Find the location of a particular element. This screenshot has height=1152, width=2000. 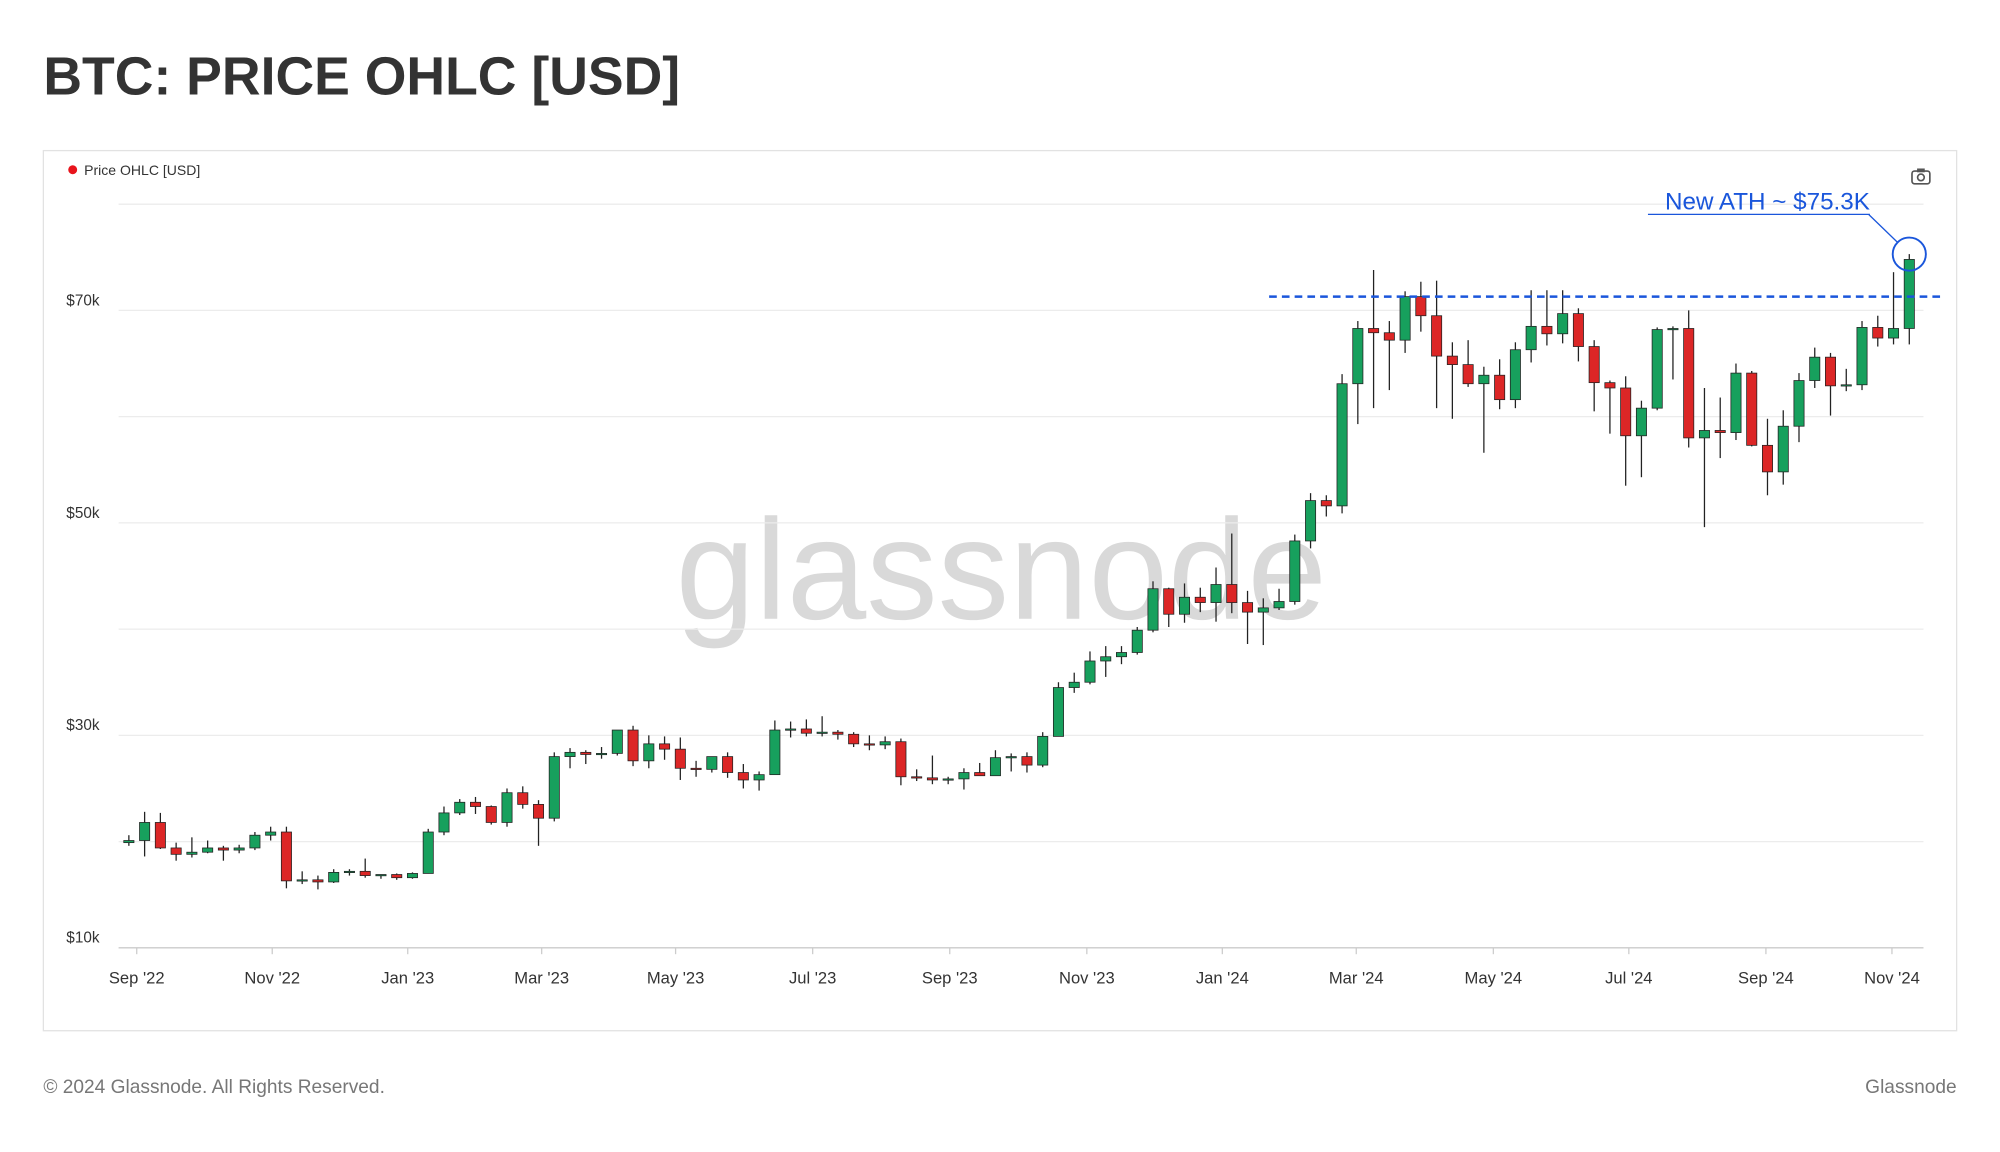

x-tick-label: May '24 is located at coordinates (1494, 978).